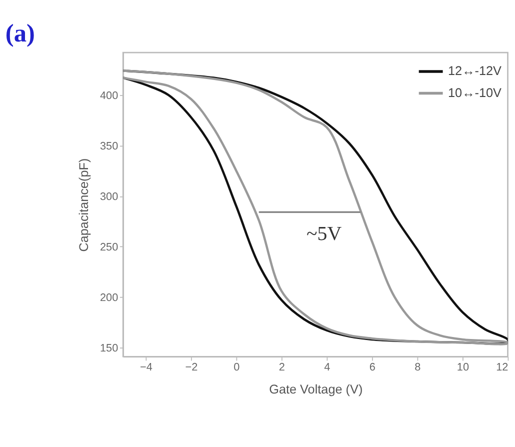 Image resolution: width=515 pixels, height=447 pixels. Describe the element at coordinates (109, 298) in the screenshot. I see `y-tick-label: 200` at that location.